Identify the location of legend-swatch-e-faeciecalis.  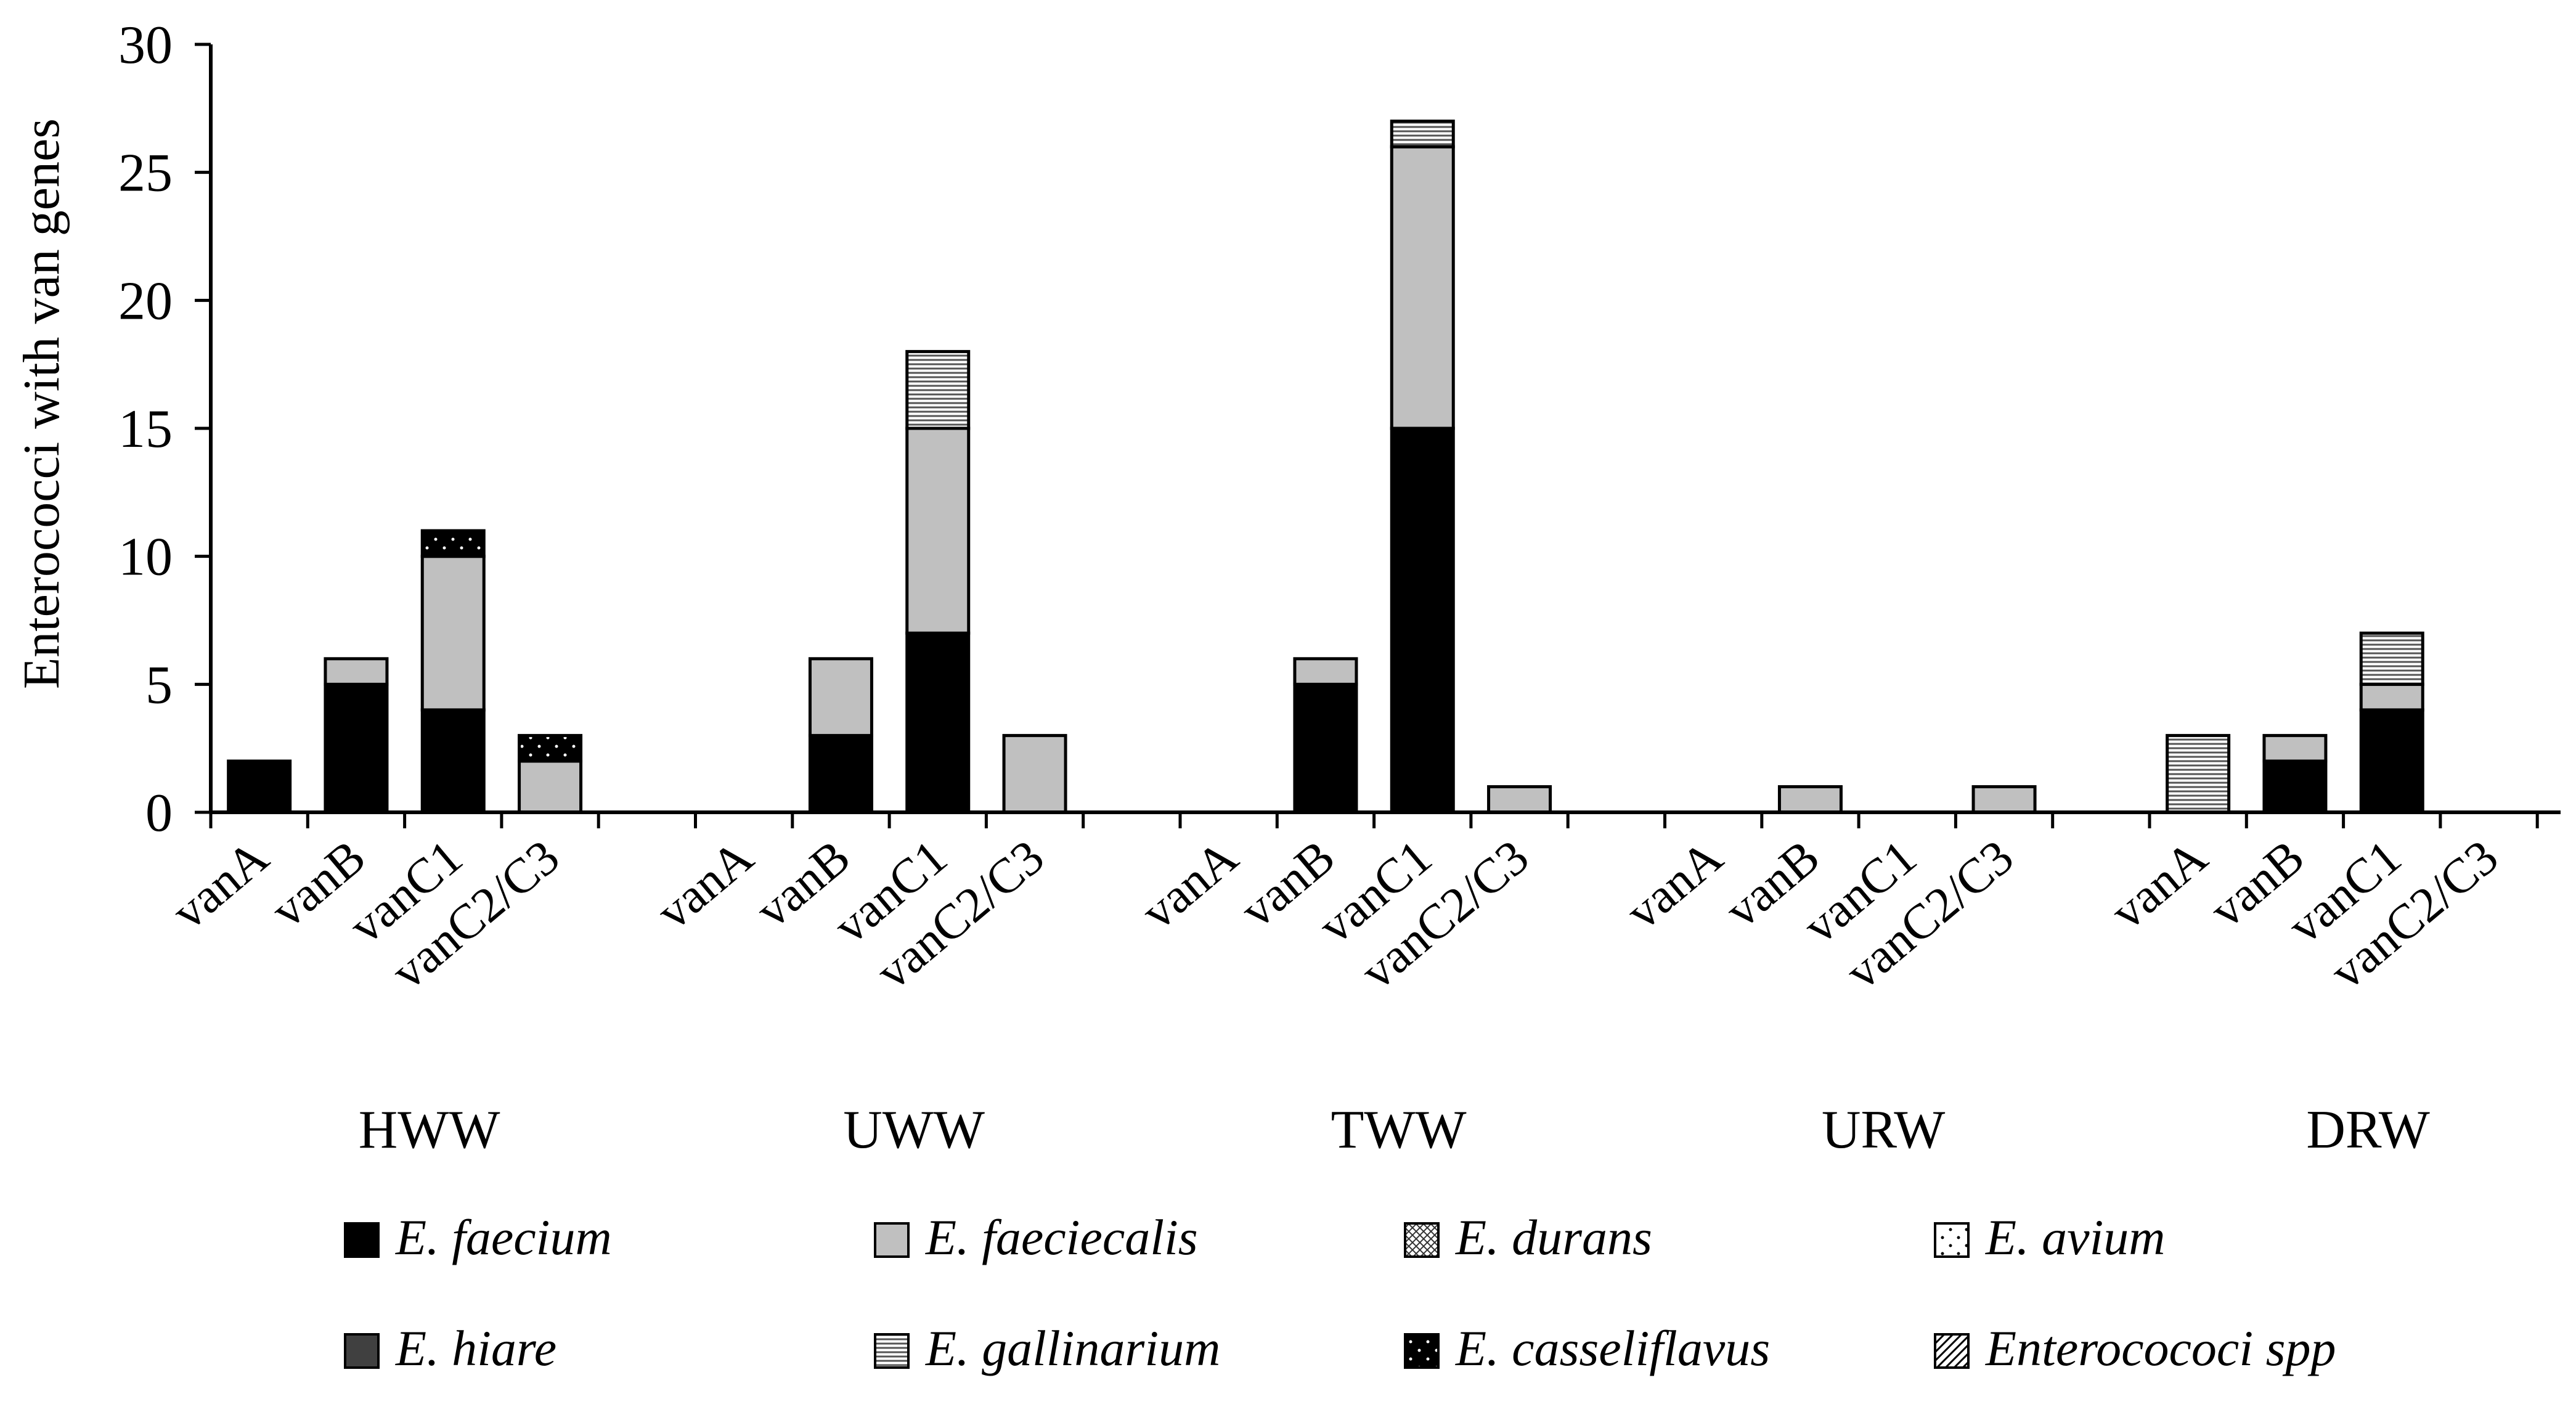
(892, 1240).